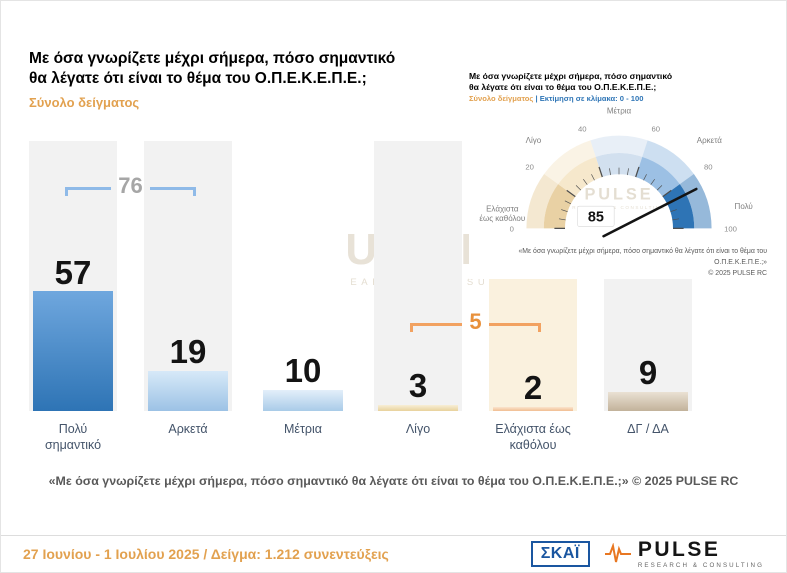 This screenshot has width=787, height=573. I want to click on group-bracket: 5, so click(475, 322).